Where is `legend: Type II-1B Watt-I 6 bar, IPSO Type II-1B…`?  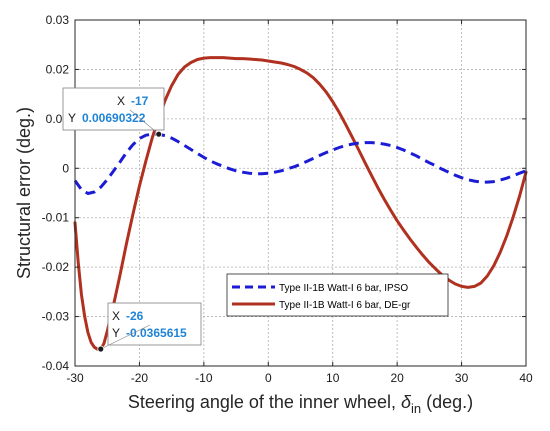 legend: Type II-1B Watt-I 6 bar, IPSO Type II-1B… is located at coordinates (337, 295).